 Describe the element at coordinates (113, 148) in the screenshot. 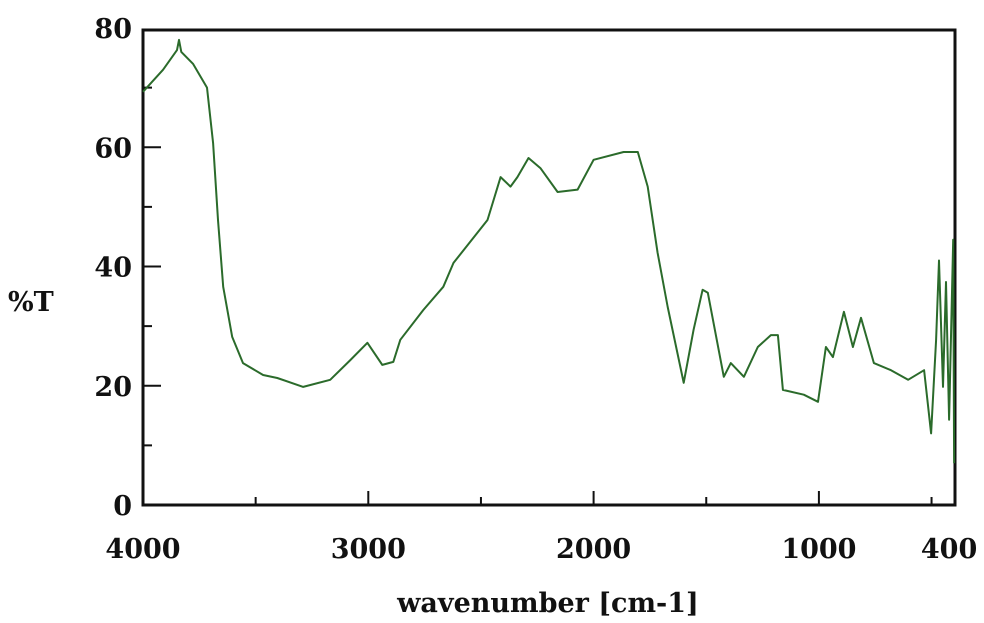

I see `y-tick-label: 60` at that location.